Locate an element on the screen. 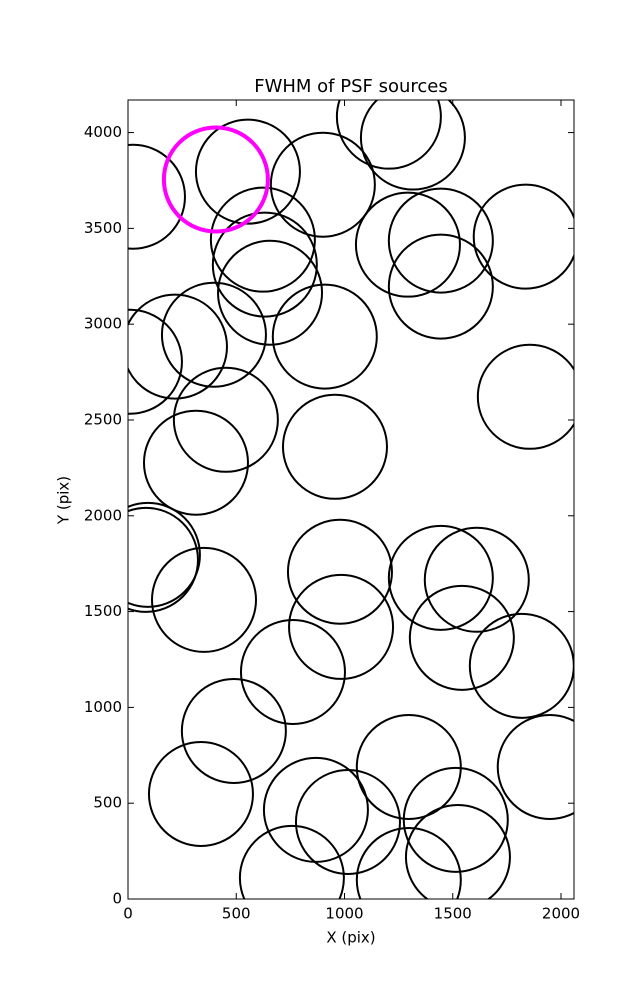 This screenshot has width=637, height=1000. y-tick-label: 1000 is located at coordinates (103, 707).